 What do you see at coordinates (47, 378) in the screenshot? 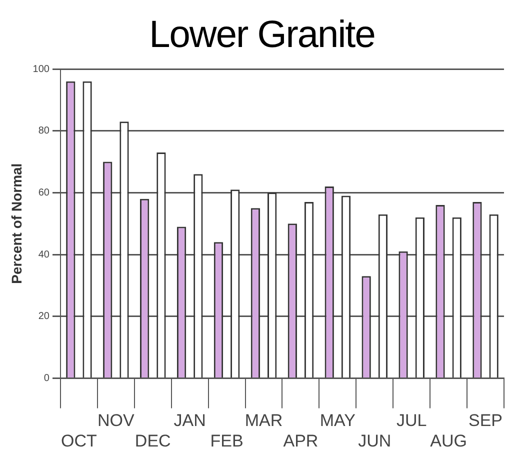
I see `y-tick-label: 0` at bounding box center [47, 378].